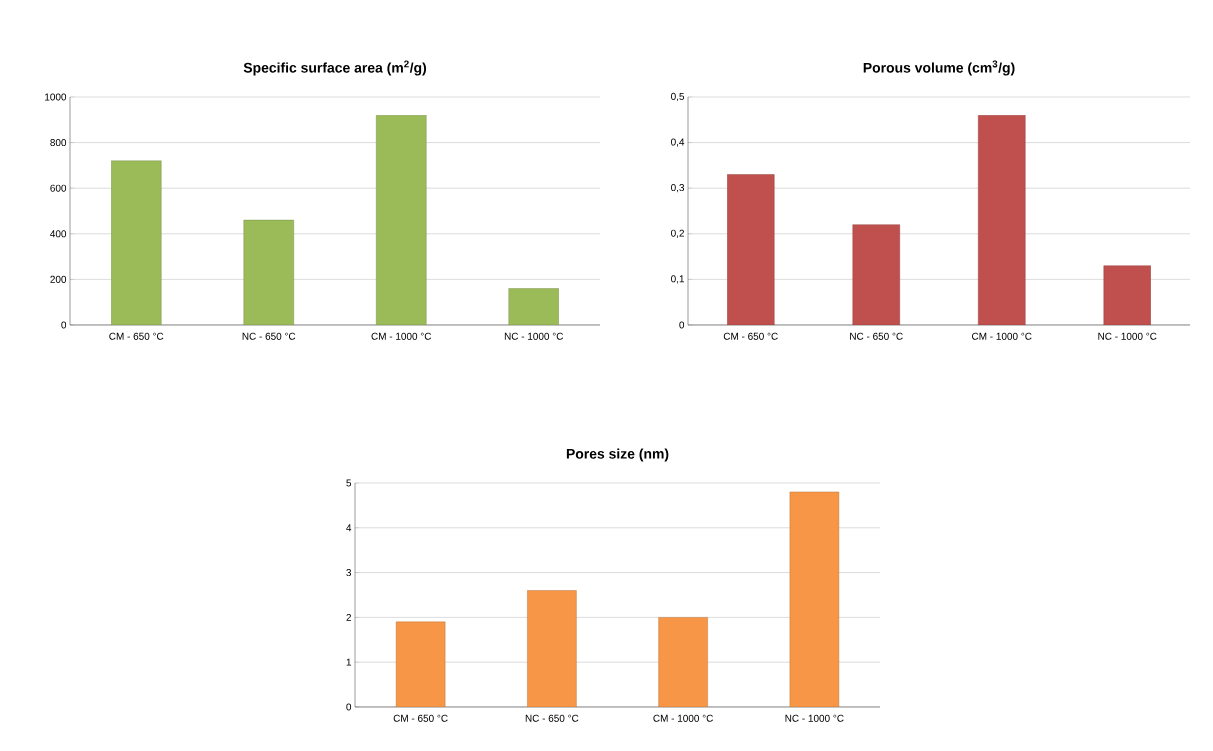  What do you see at coordinates (349, 573) in the screenshot?
I see `y-tick-label: 3` at bounding box center [349, 573].